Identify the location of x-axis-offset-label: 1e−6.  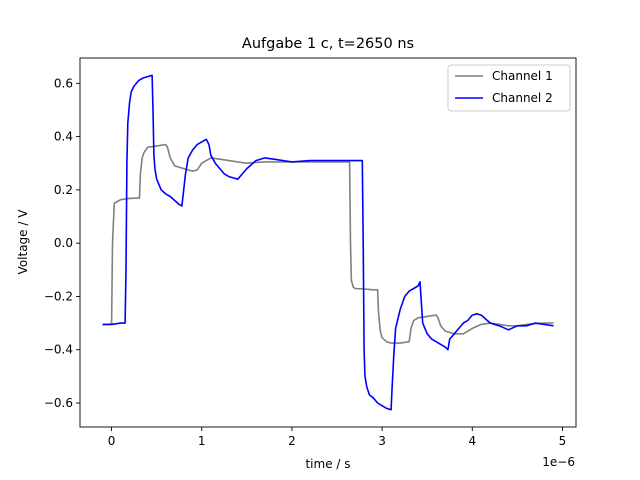
(558, 462).